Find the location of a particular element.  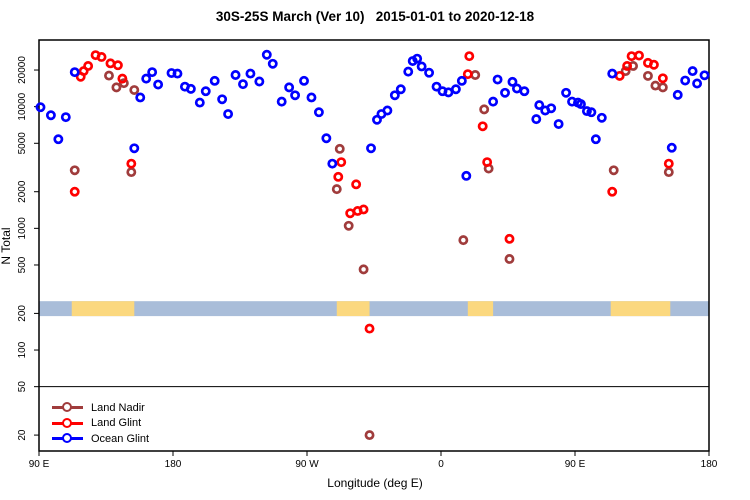

land-nadir-marker-icon is located at coordinates (67, 407).